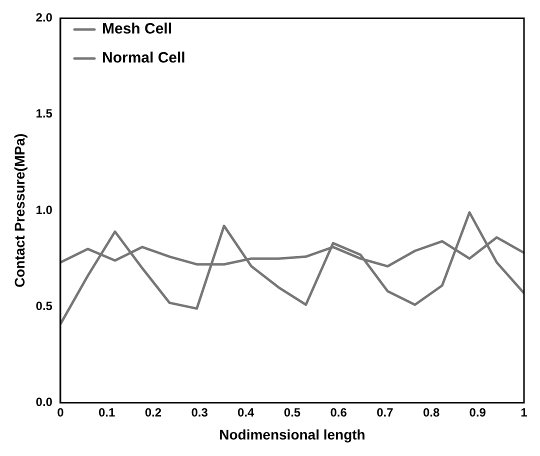 Image resolution: width=540 pixels, height=456 pixels. I want to click on x-tick-label: 0.6, so click(339, 412).